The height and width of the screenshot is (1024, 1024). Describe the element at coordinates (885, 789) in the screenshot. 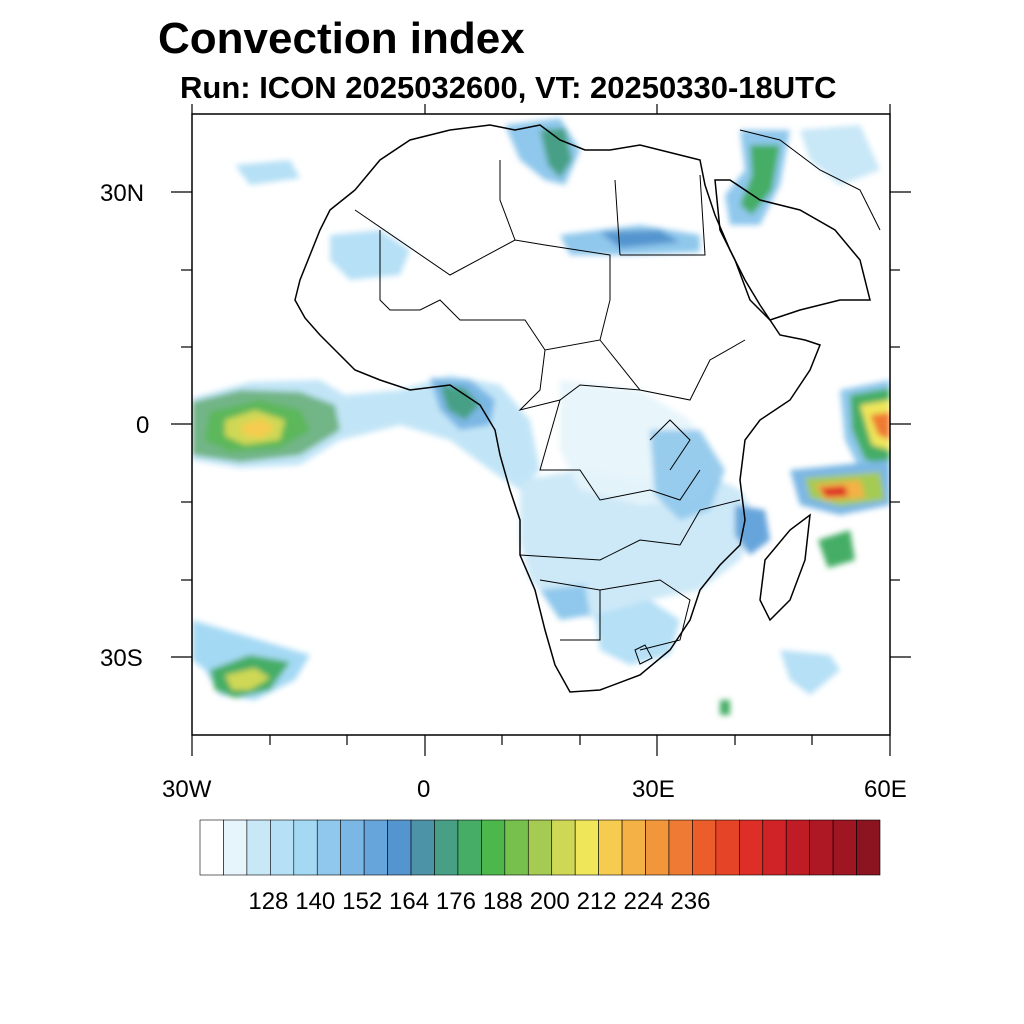

I see `lon-label-60e: 60E` at that location.